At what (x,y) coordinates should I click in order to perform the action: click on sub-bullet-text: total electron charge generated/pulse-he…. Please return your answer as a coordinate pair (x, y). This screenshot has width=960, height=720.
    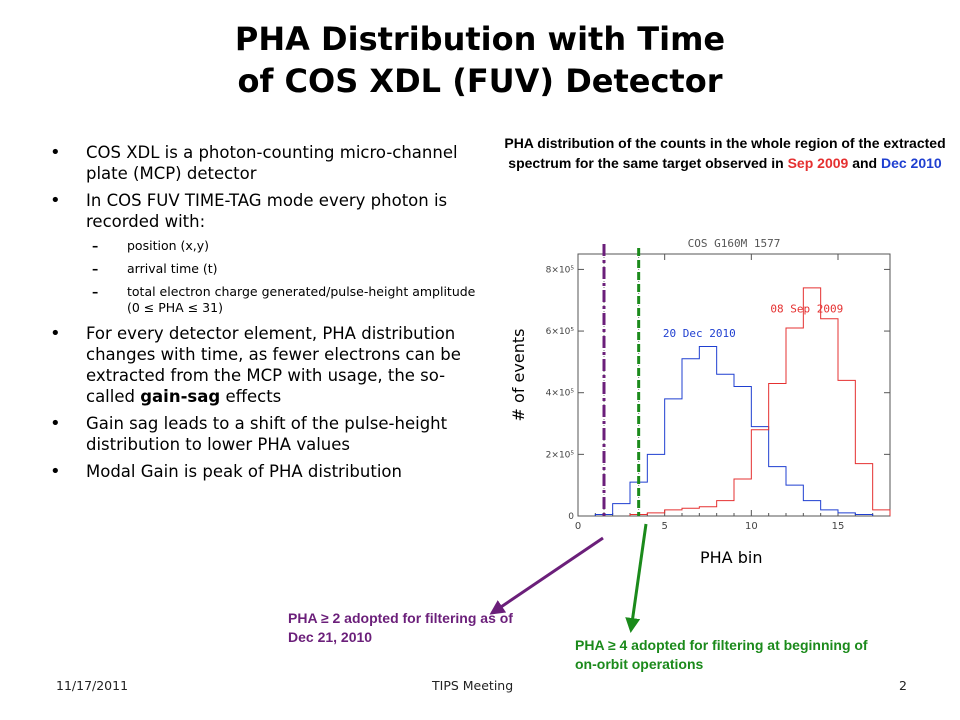
    Looking at the image, I should click on (301, 299).